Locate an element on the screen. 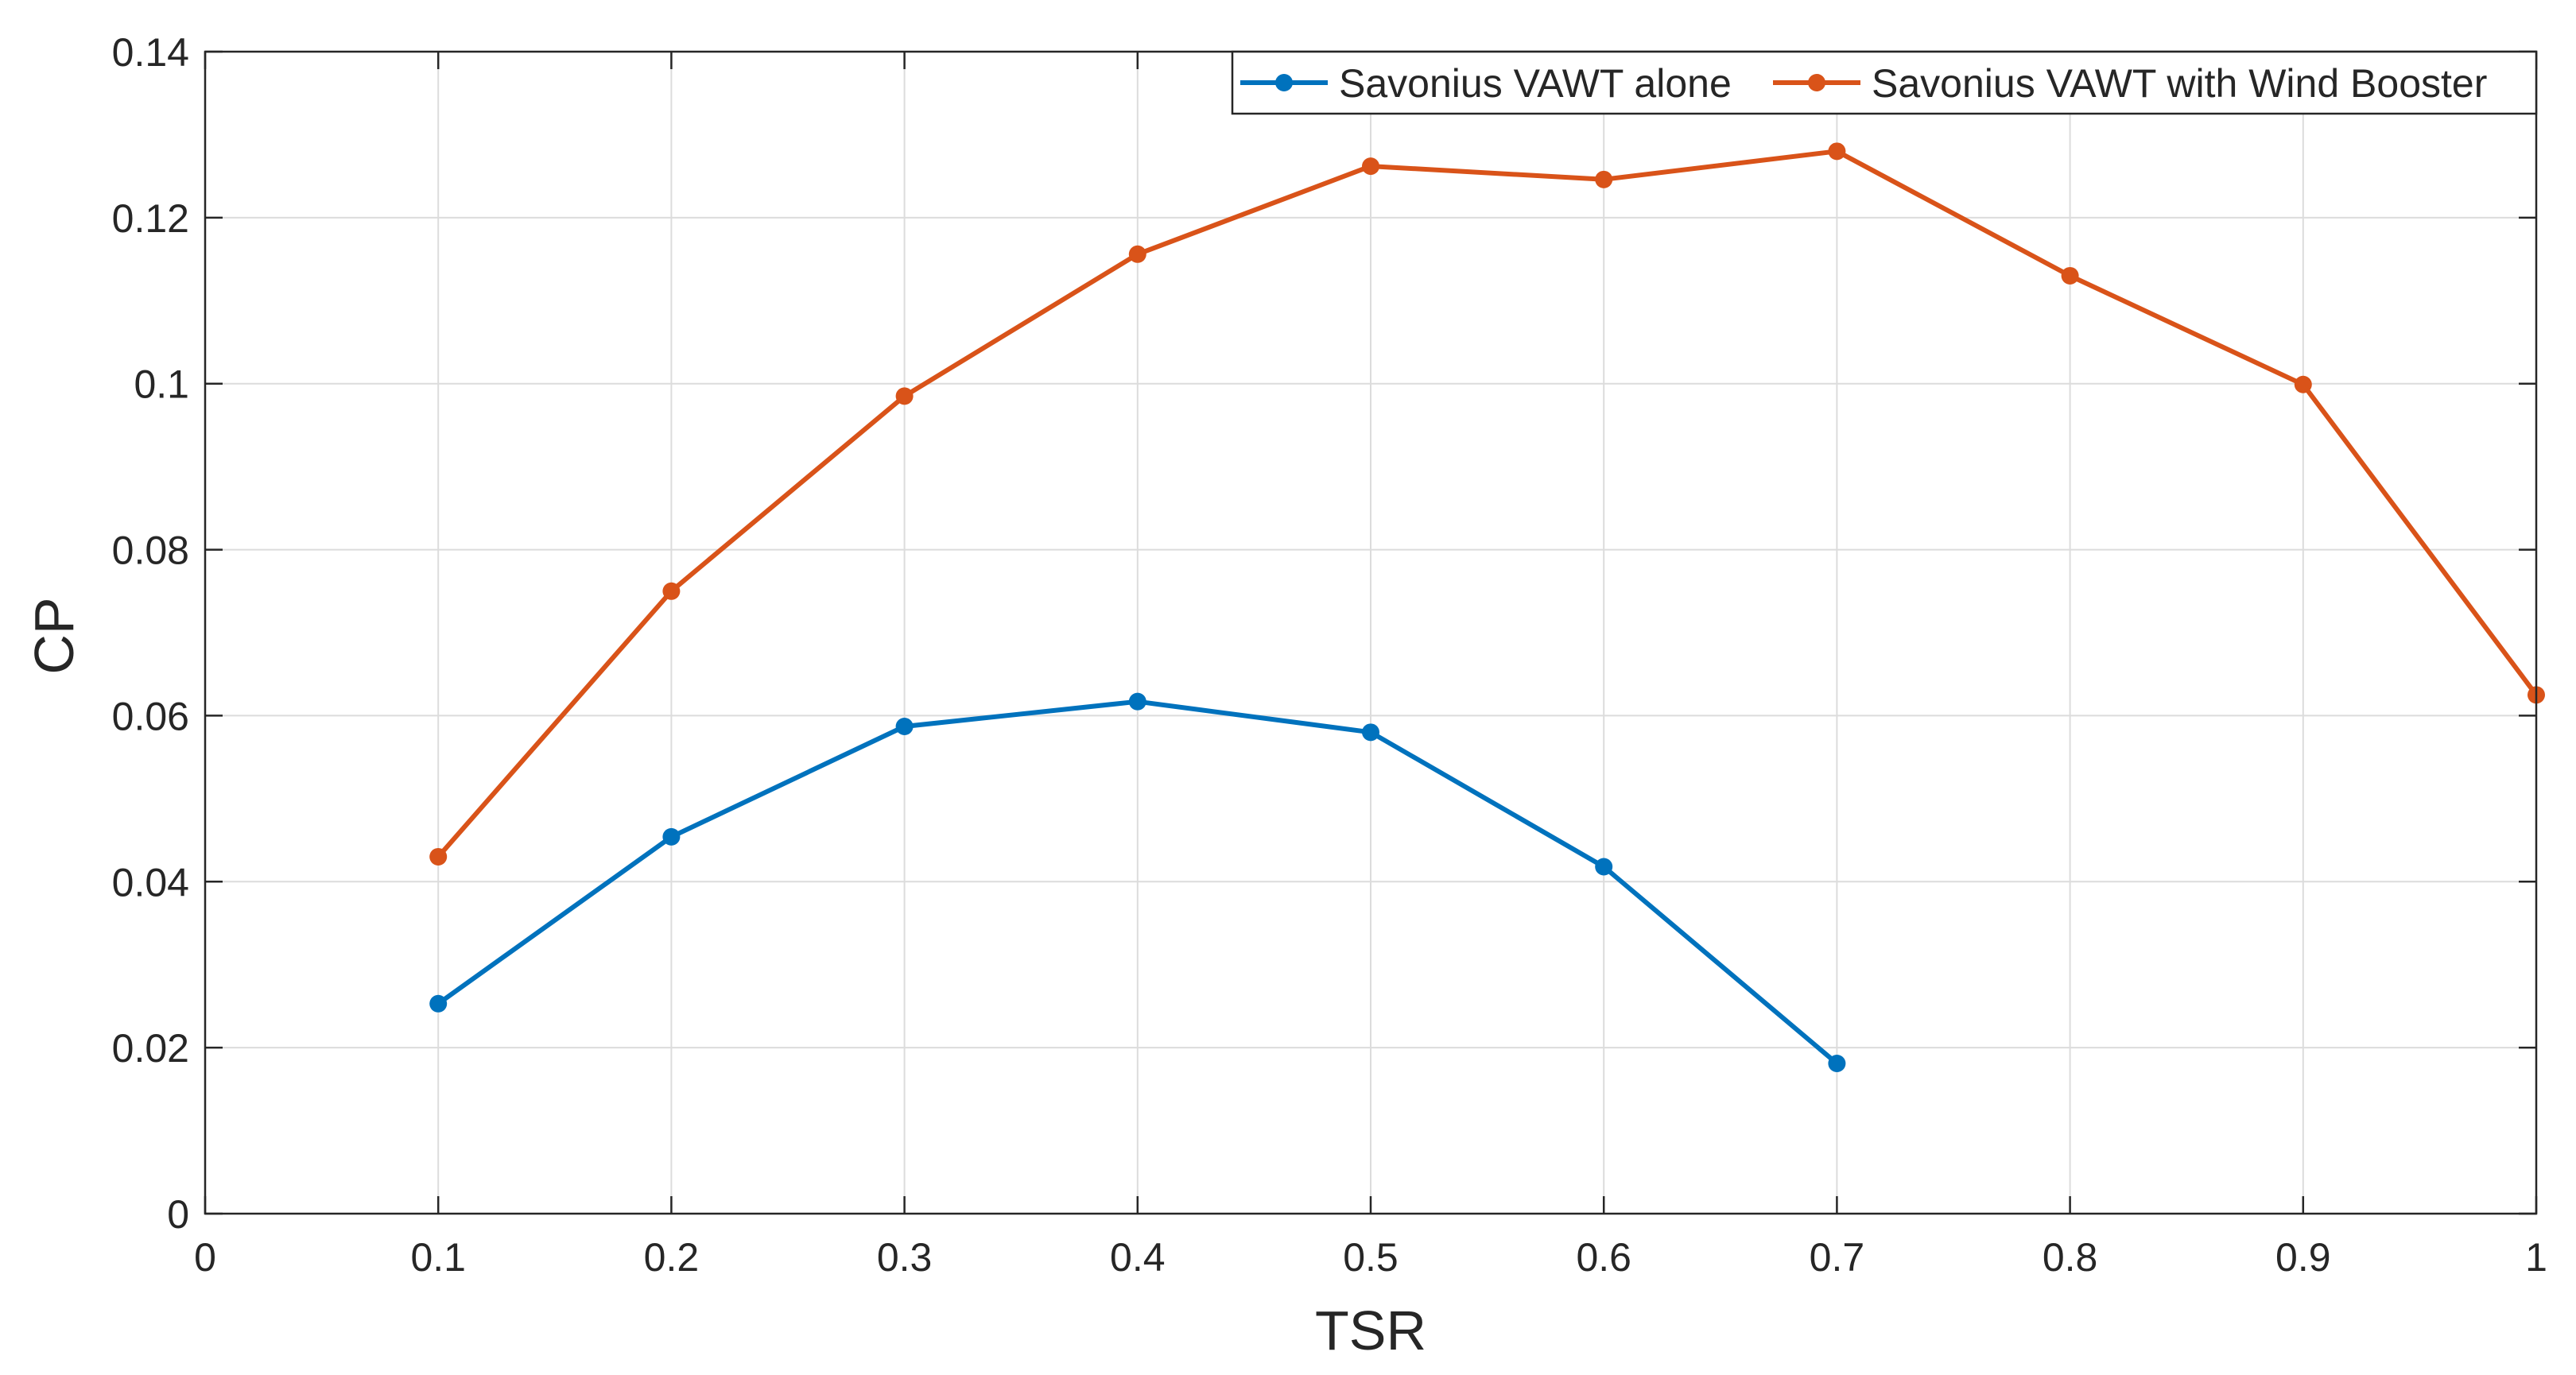 The image size is (2576, 1375). y-tick-label: 0 is located at coordinates (178, 1215).